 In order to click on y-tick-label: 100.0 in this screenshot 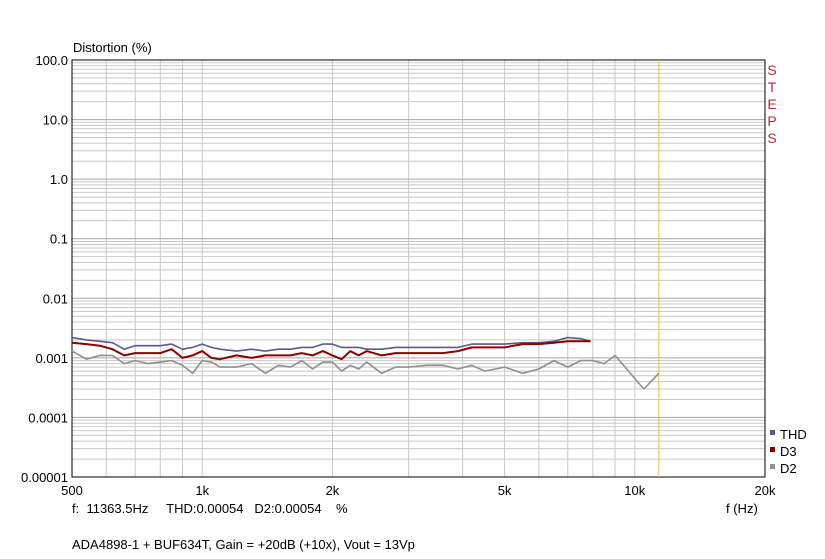, I will do `click(51, 60)`.